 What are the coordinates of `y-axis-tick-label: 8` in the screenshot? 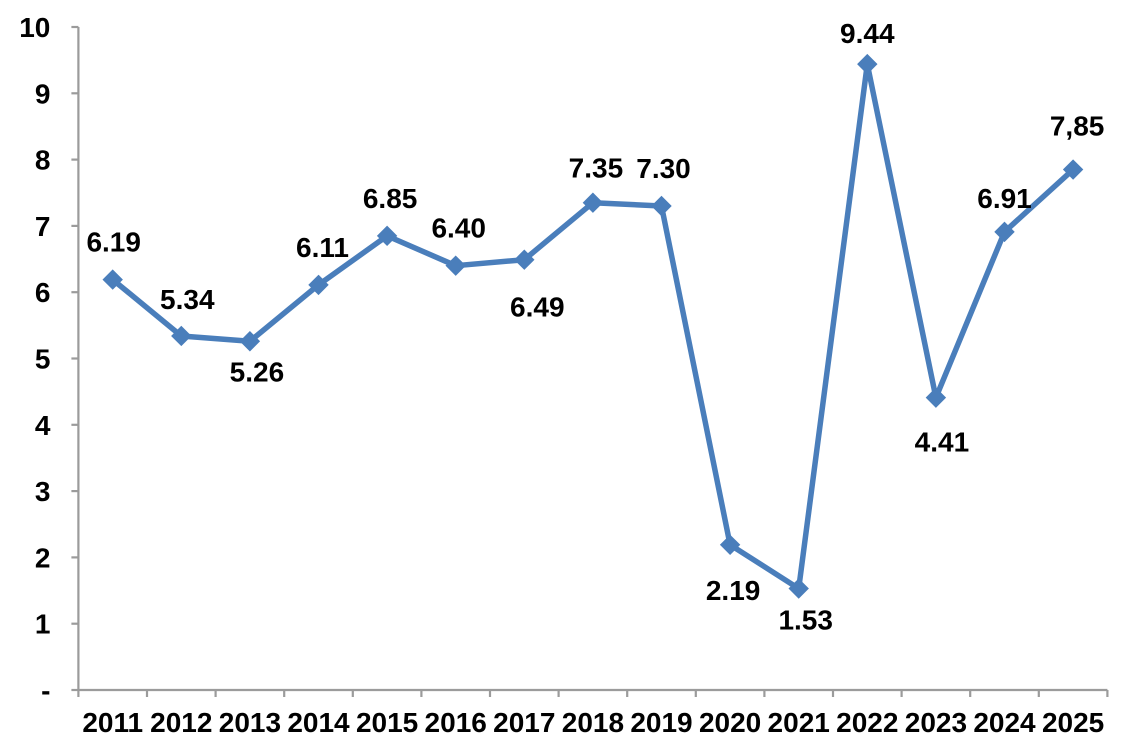 It's located at (43, 160).